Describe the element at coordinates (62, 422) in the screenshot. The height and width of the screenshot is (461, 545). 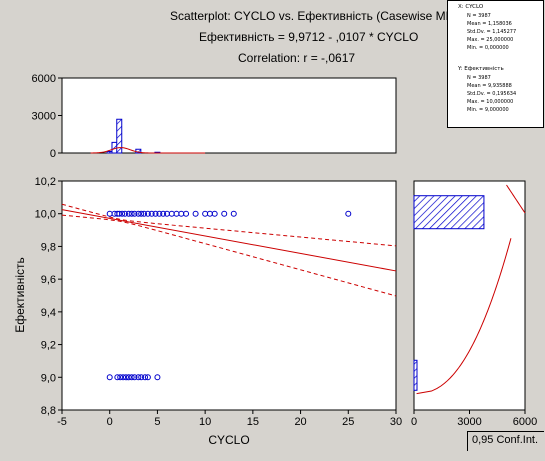
I see `x-tick-label: -5` at that location.